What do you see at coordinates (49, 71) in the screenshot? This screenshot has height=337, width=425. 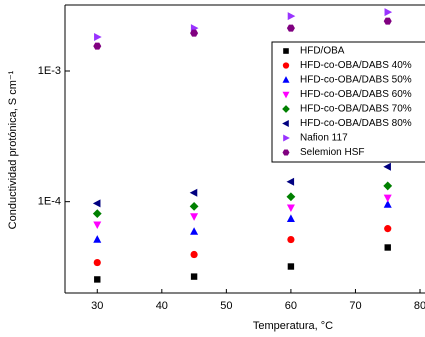 I see `y-tick-label: 1E-3` at bounding box center [49, 71].